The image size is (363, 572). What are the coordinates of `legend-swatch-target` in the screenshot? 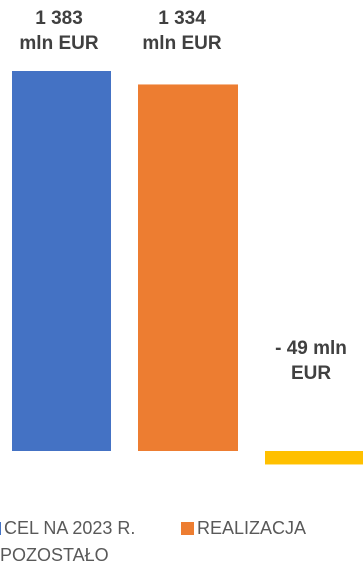 It's located at (0, 528).